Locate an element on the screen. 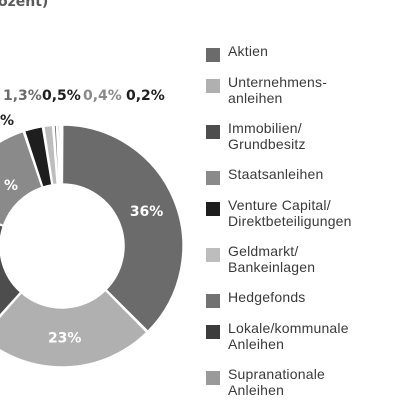 The width and height of the screenshot is (400, 412). legend-label-1: Aktien is located at coordinates (314, 51).